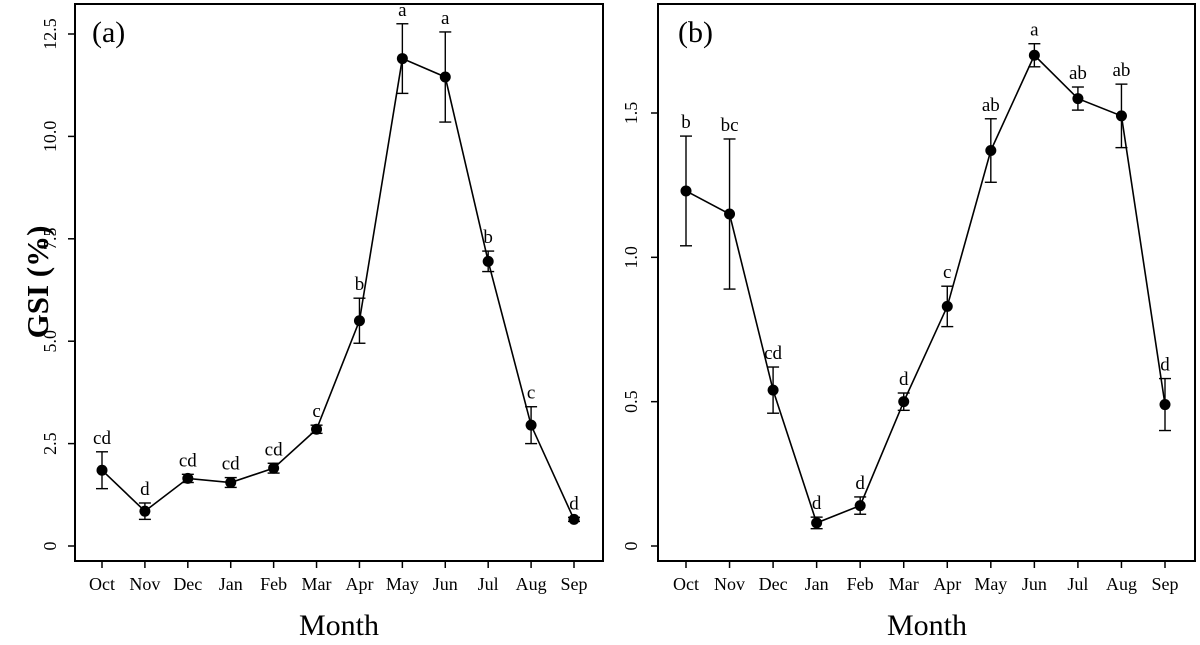 Image resolution: width=1200 pixels, height=645 pixels. I want to click on y-tick-label-a: 12.5, so click(50, 34).